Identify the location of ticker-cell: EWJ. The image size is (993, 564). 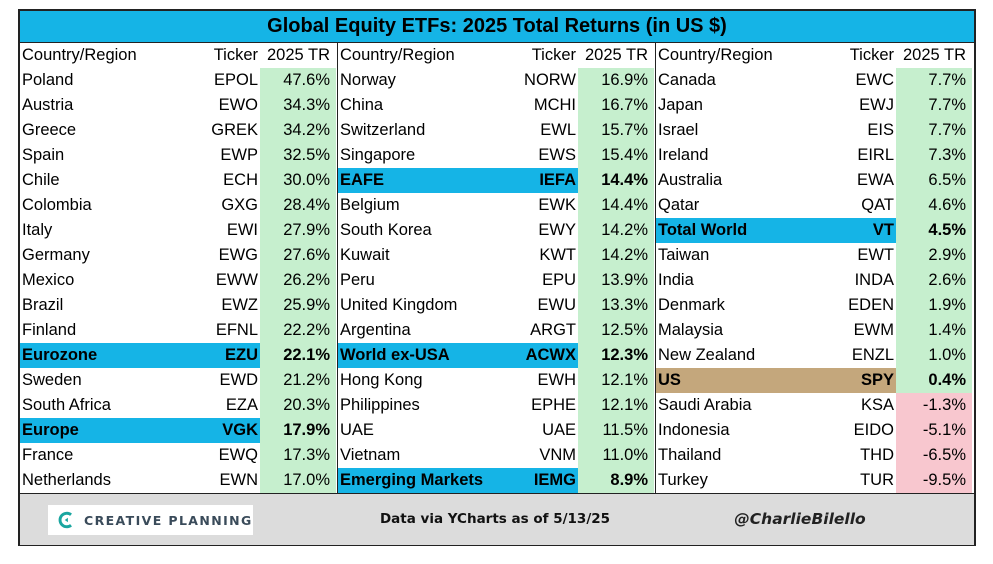
(876, 105).